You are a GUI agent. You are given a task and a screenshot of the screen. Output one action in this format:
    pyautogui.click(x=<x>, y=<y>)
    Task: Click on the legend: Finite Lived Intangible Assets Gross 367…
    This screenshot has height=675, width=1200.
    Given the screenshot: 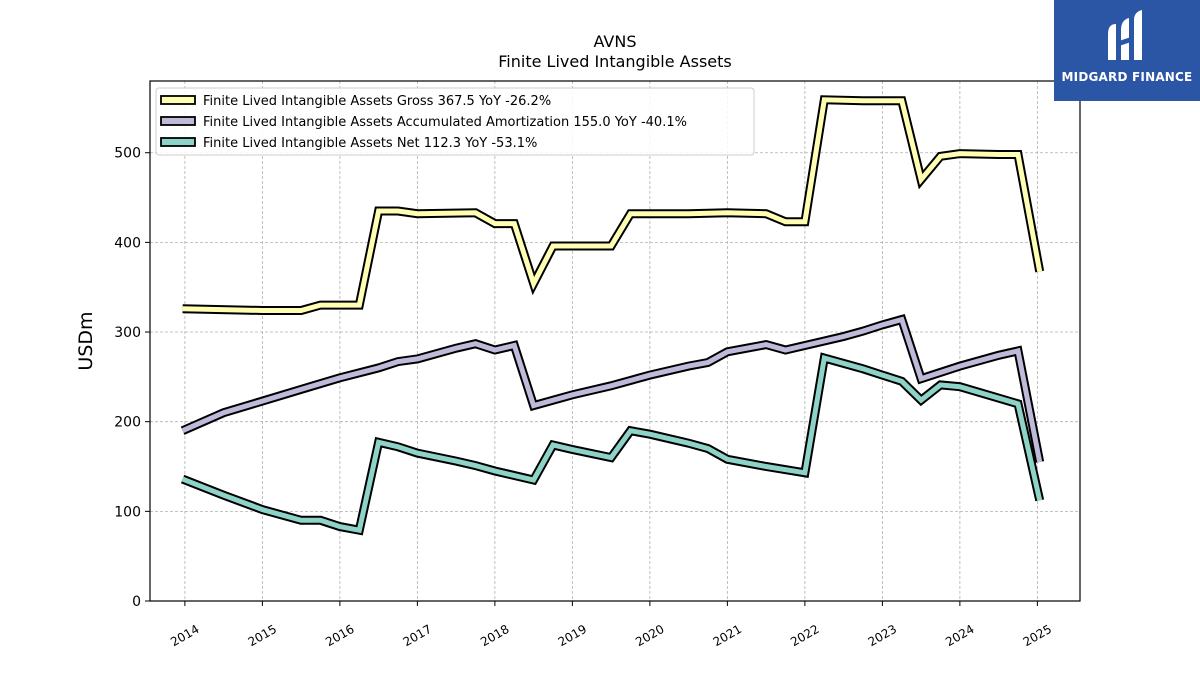 What is the action you would take?
    pyautogui.click(x=455, y=121)
    